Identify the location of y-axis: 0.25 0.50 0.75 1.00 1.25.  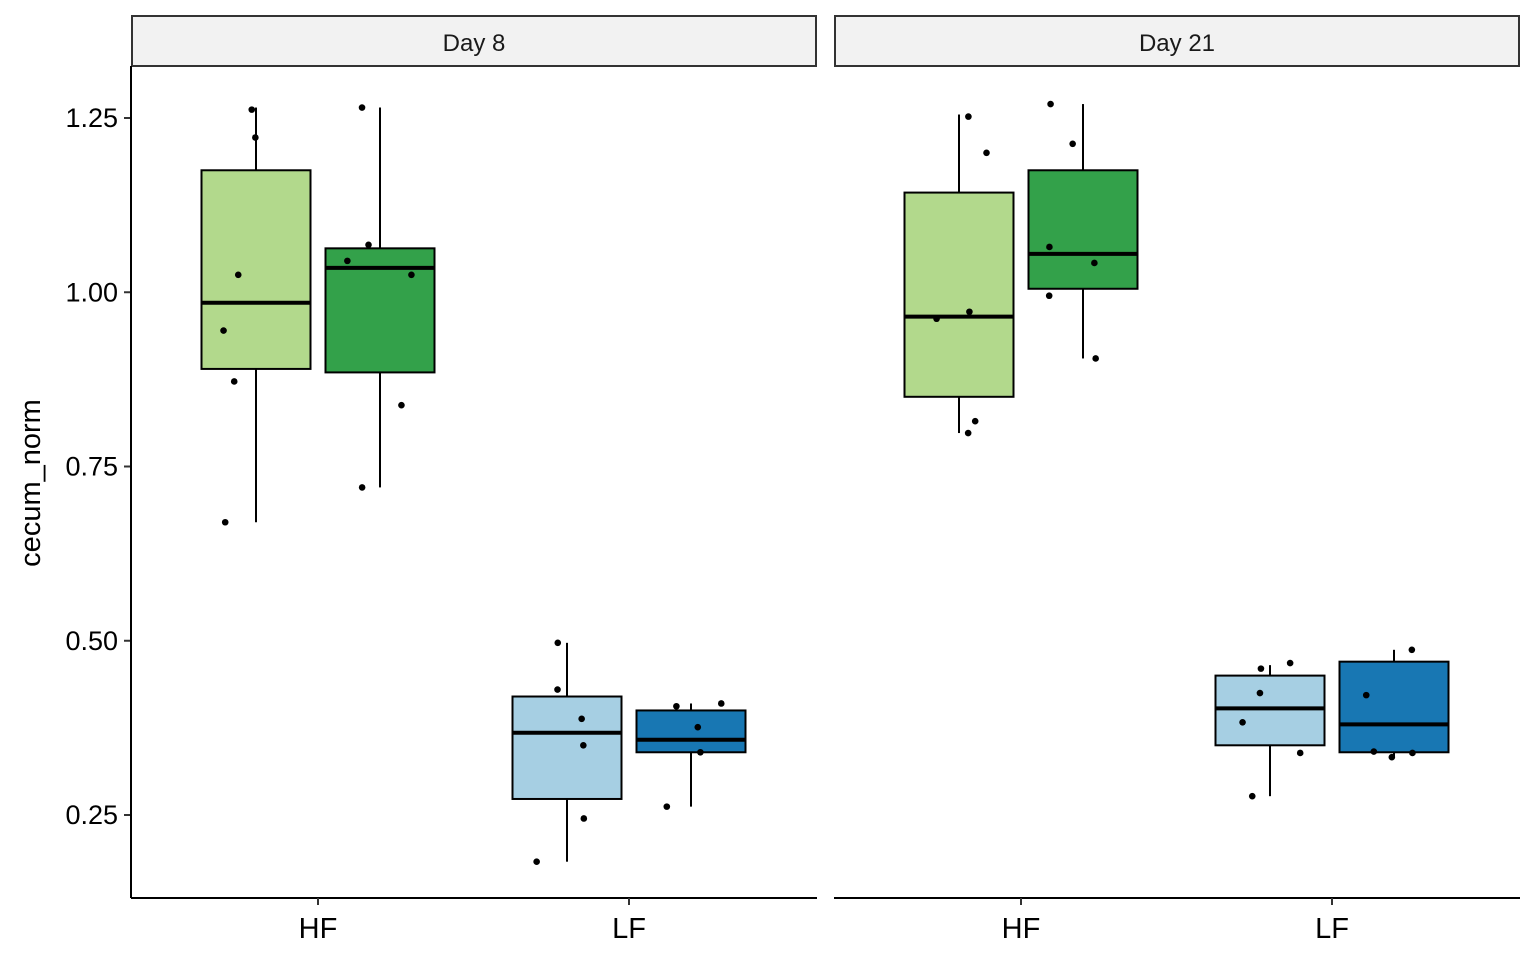
(98, 482).